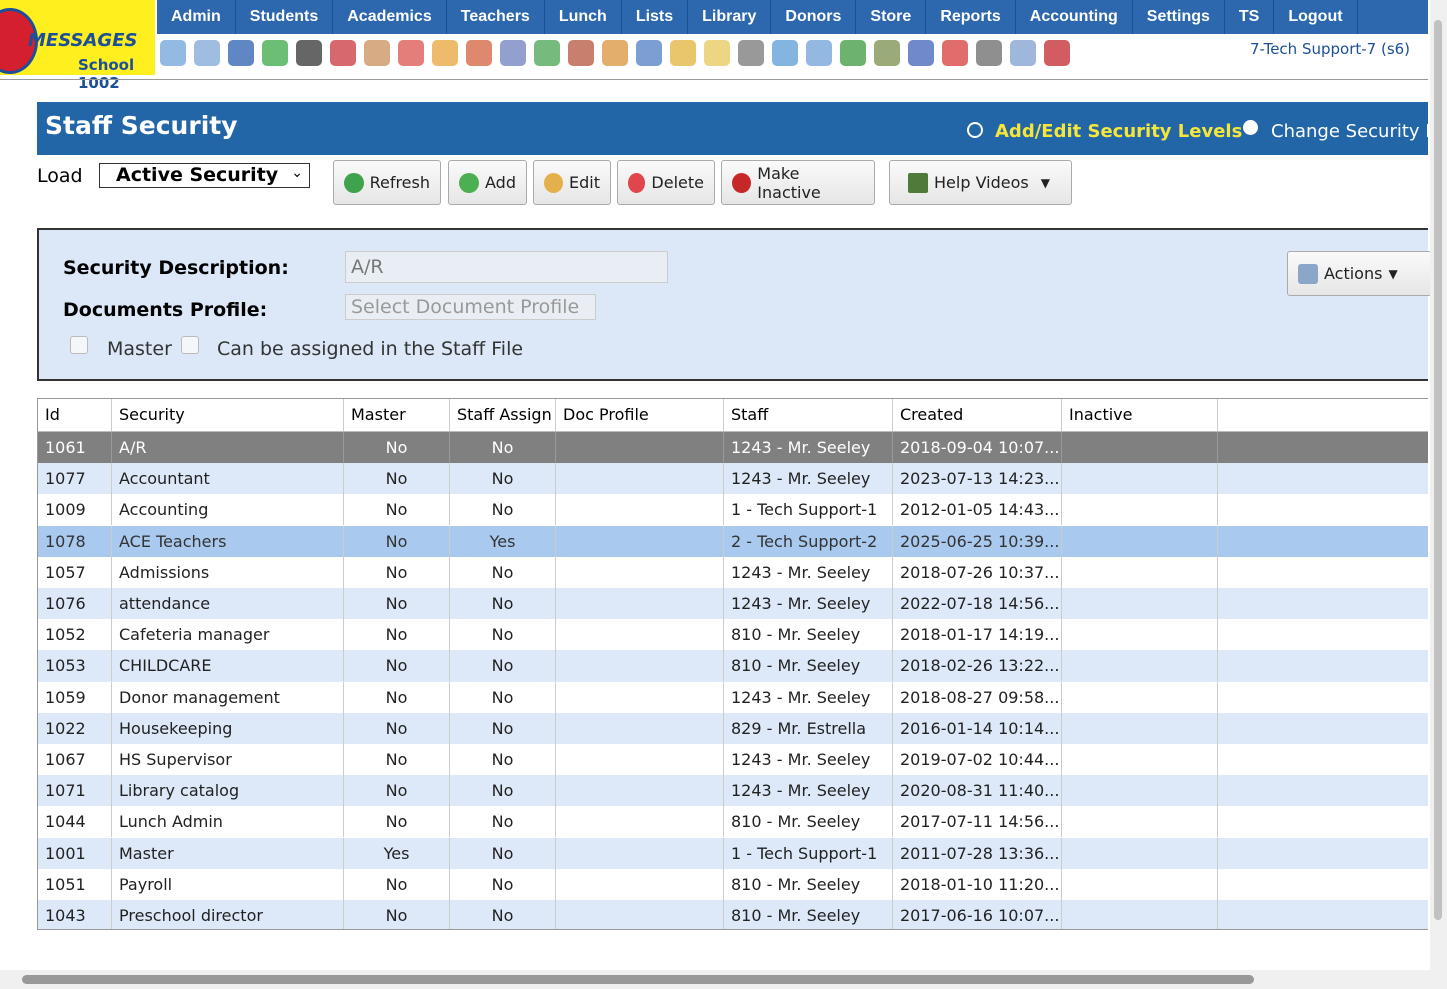 The height and width of the screenshot is (989, 1447). What do you see at coordinates (814, 17) in the screenshot?
I see `nav-item: Donors` at bounding box center [814, 17].